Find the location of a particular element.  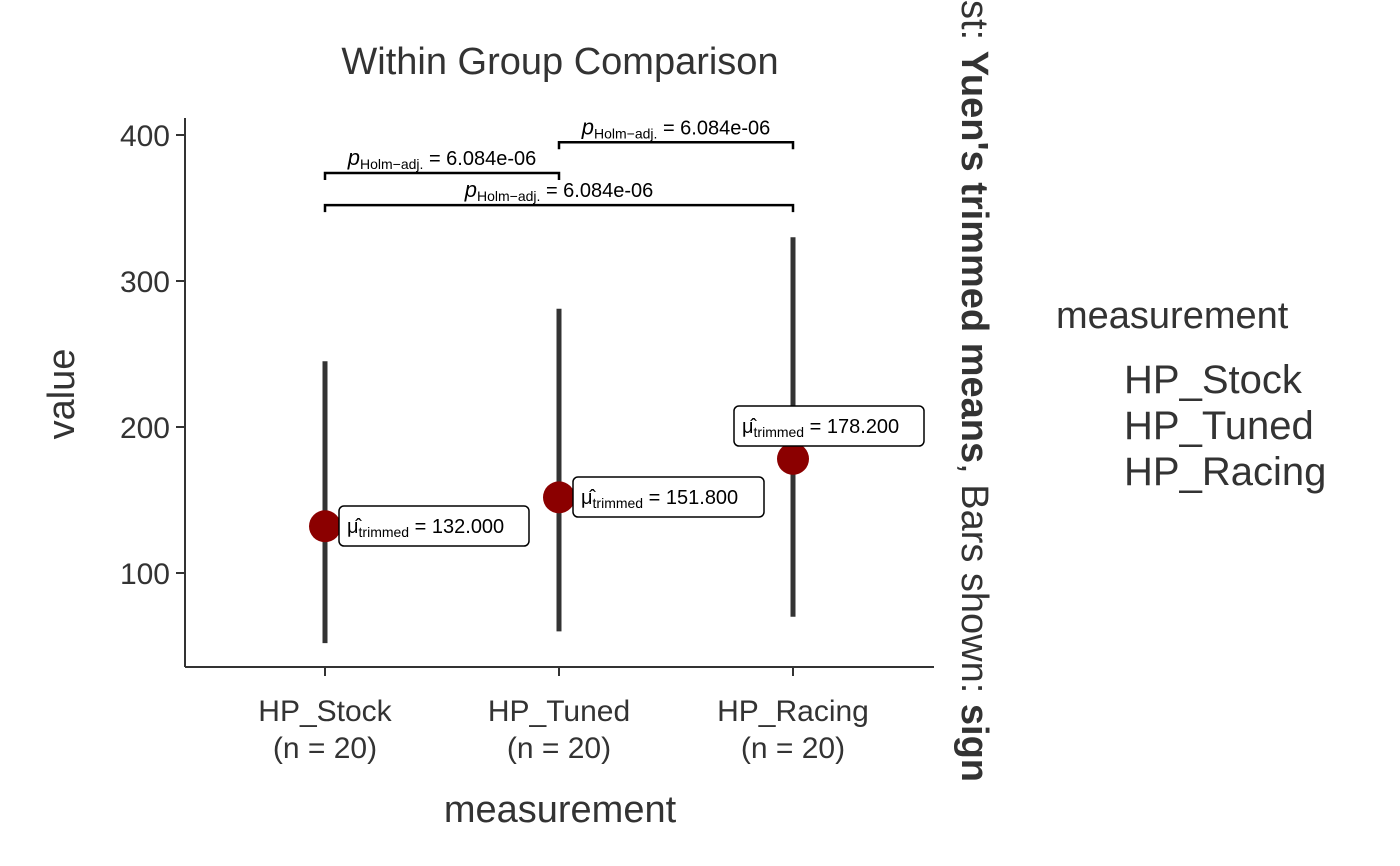

caption-part2: , Bars shown: is located at coordinates (974, 583).